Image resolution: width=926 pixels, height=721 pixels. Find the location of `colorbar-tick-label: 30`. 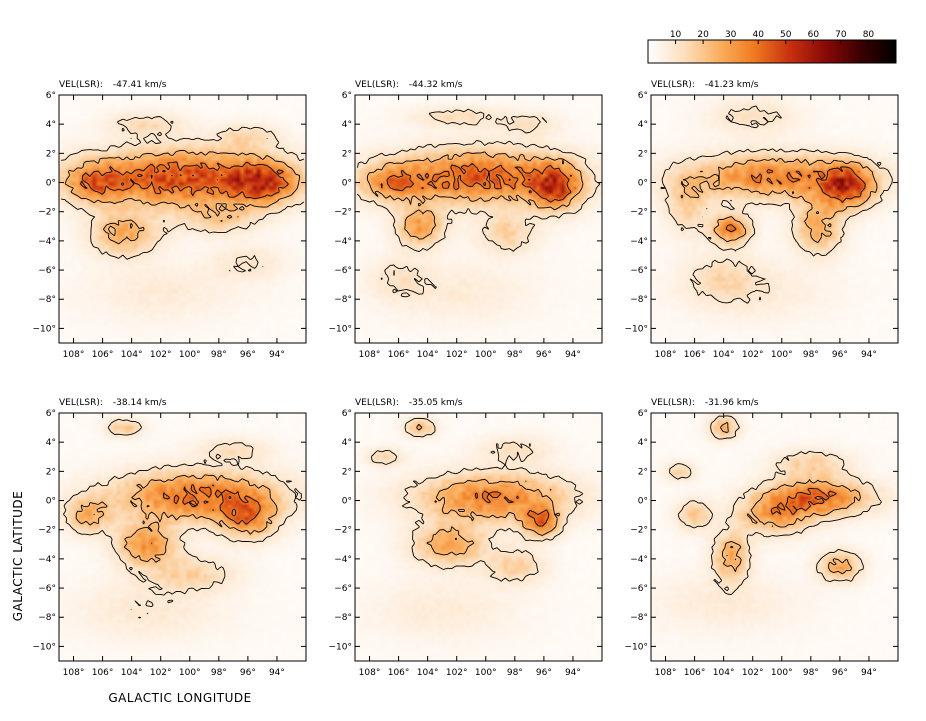

colorbar-tick-label: 30 is located at coordinates (731, 35).